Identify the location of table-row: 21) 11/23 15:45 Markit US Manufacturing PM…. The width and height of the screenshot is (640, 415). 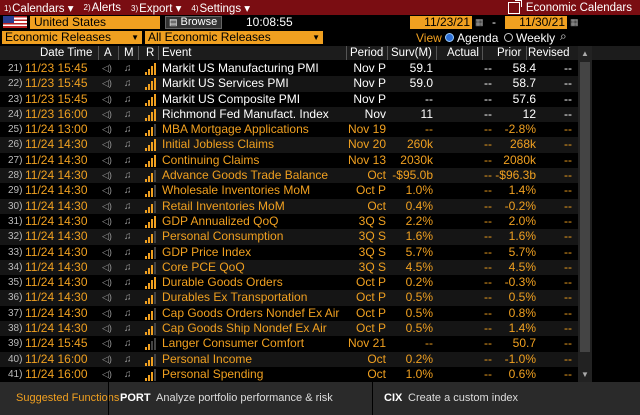
(289, 68).